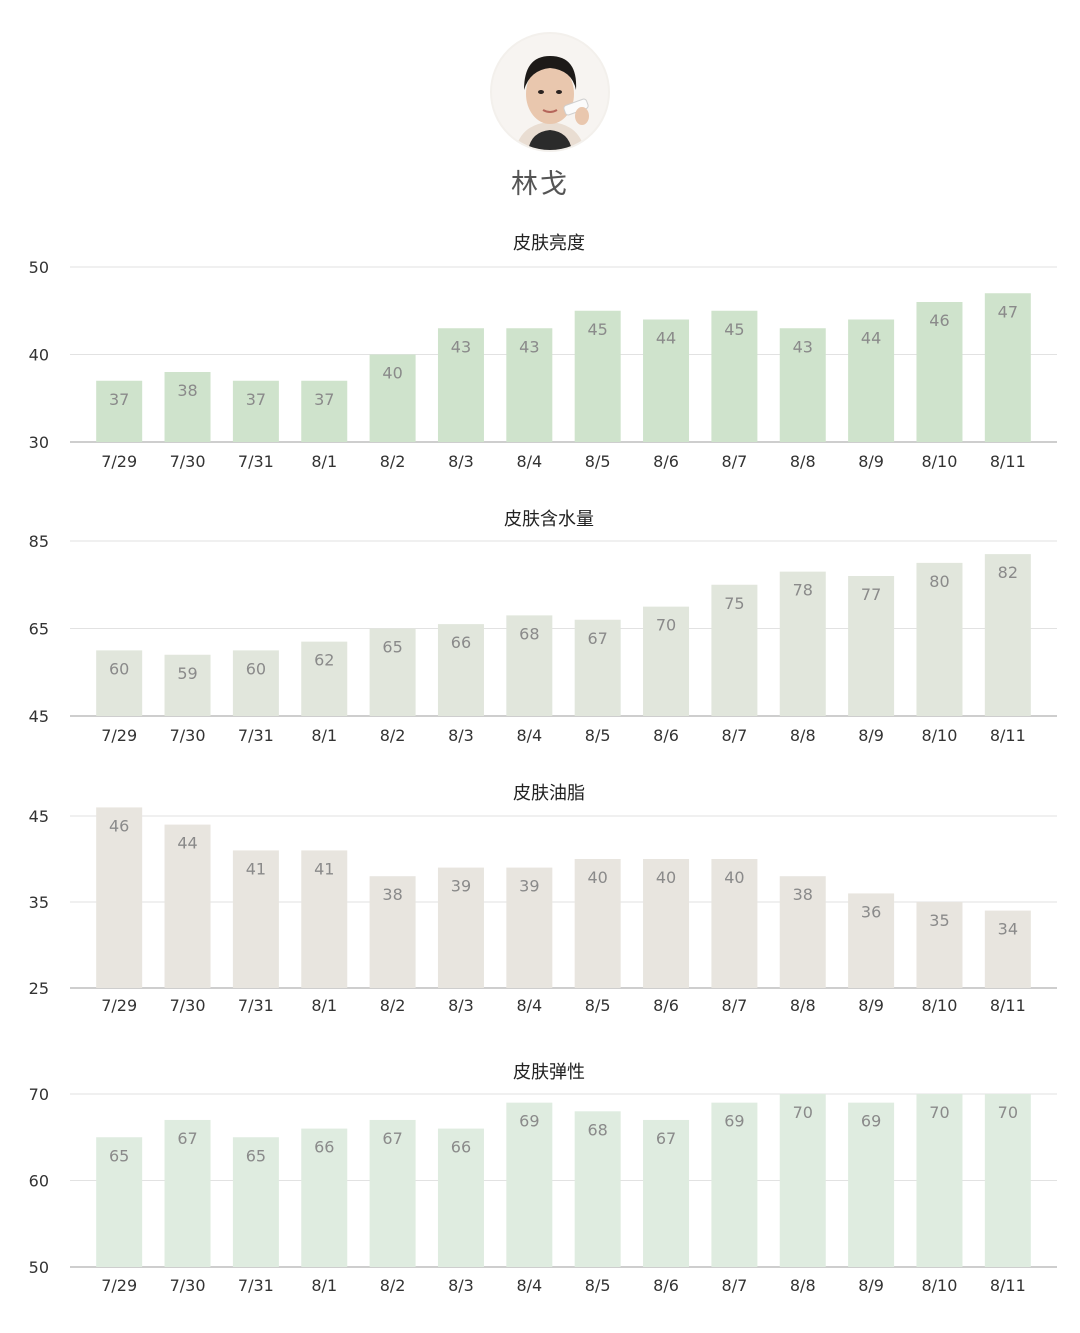 This screenshot has height=1333, width=1080. What do you see at coordinates (39, 267) in the screenshot?
I see `y-tick-label: 50` at bounding box center [39, 267].